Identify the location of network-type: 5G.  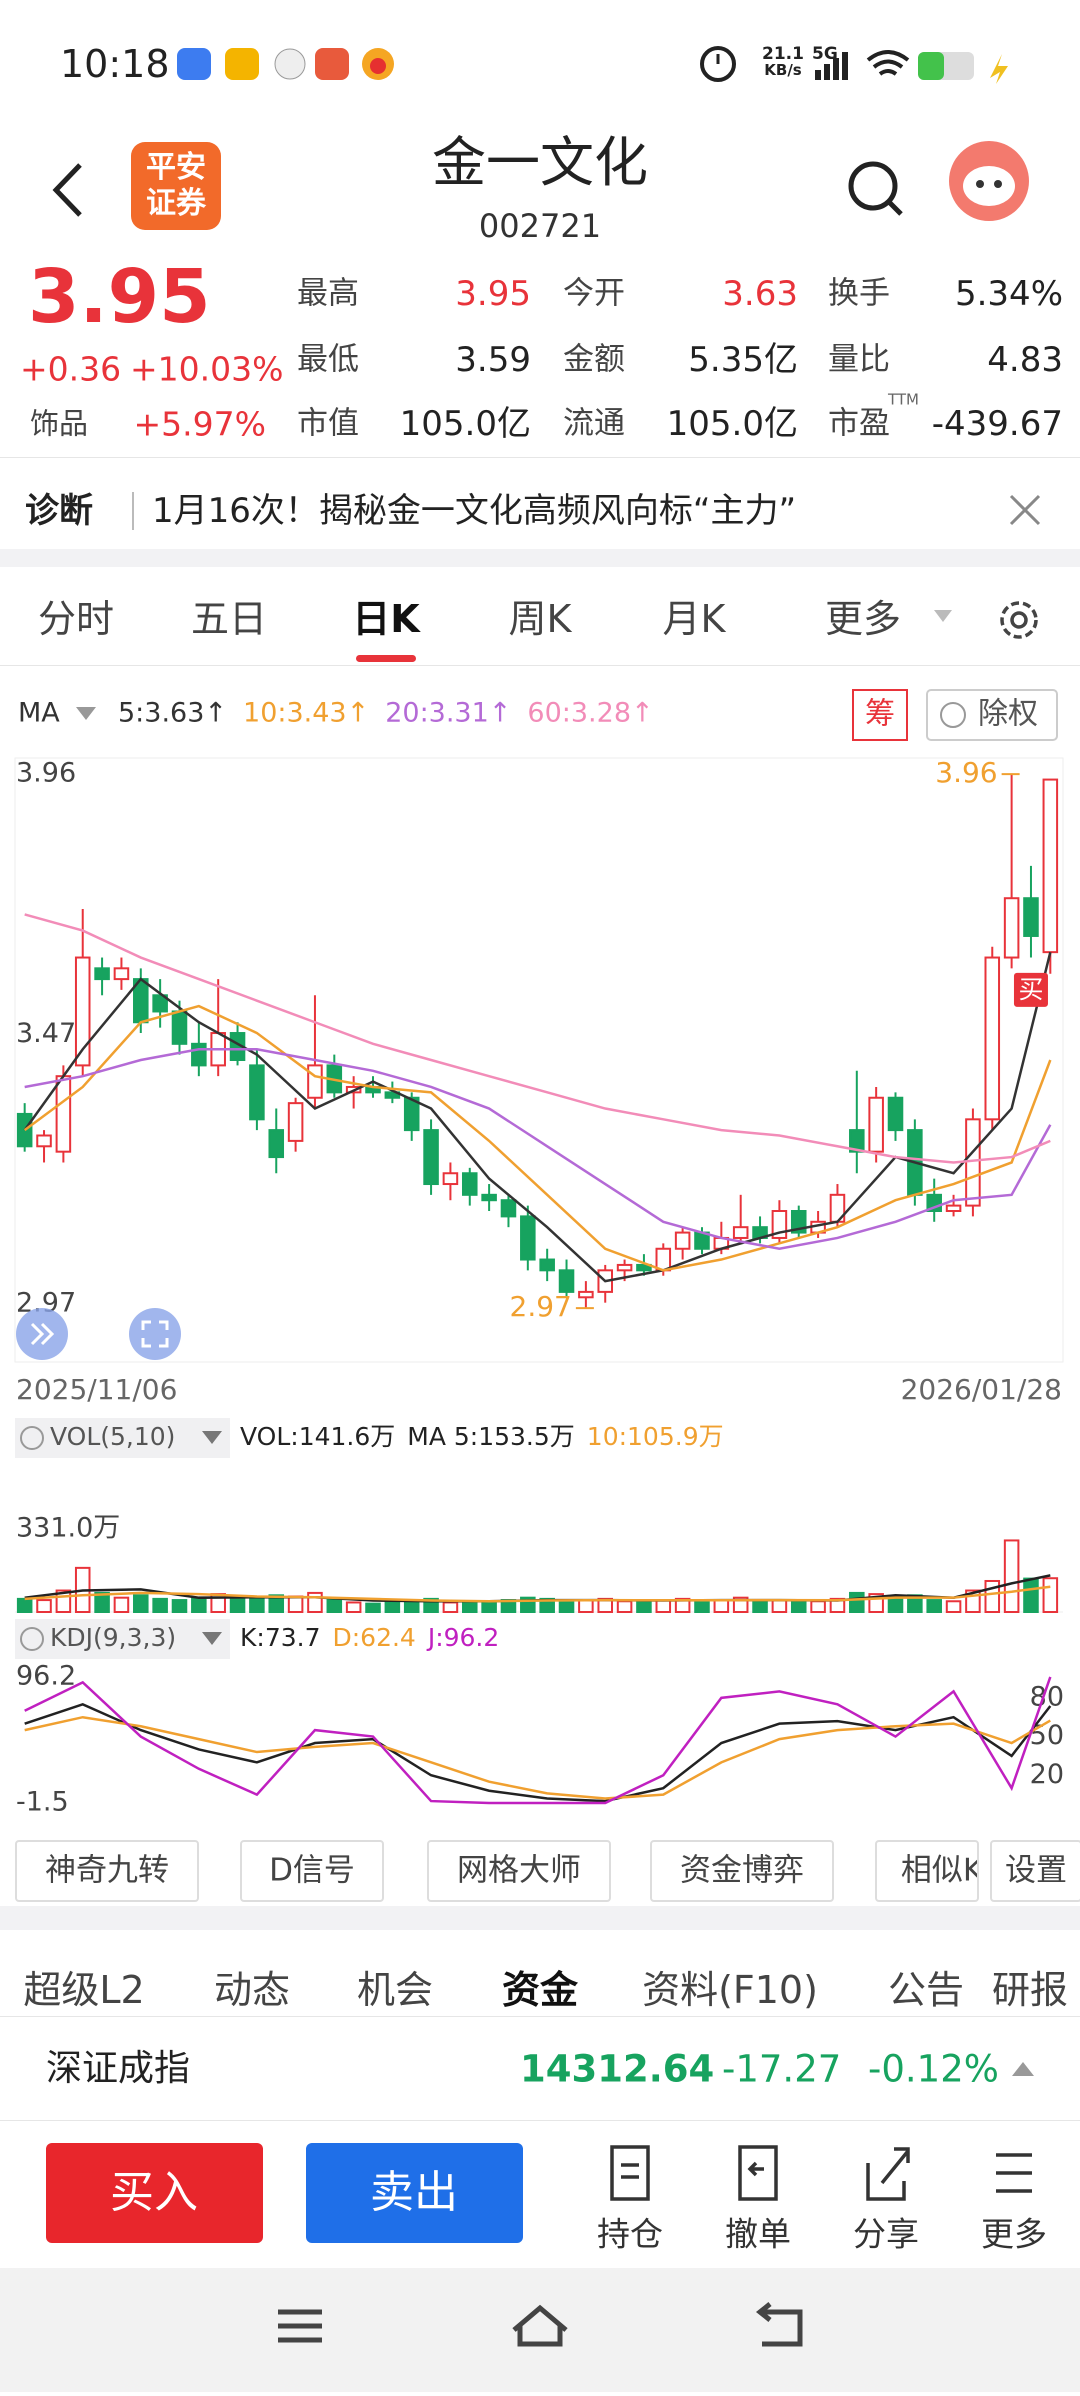
(825, 54).